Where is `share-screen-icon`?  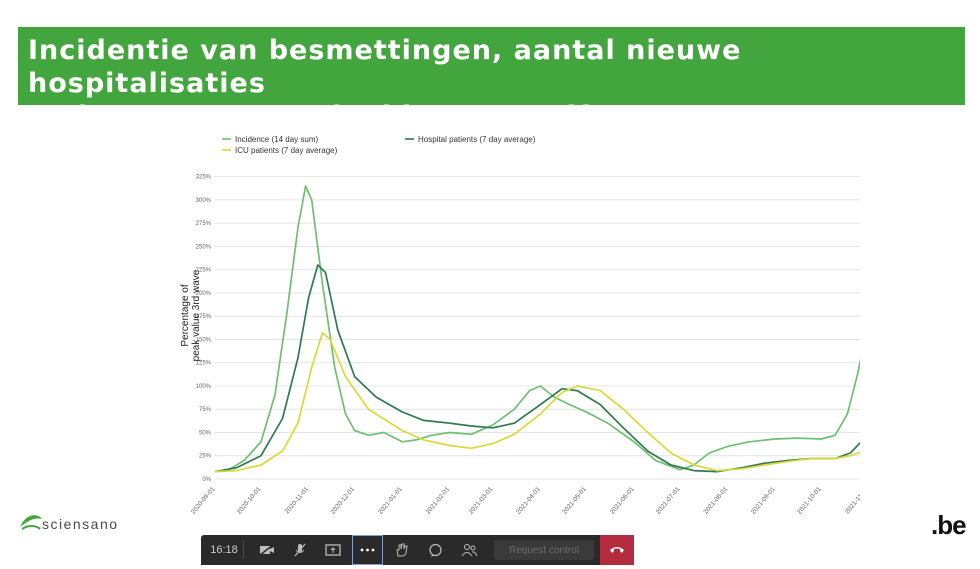
share-screen-icon is located at coordinates (333, 549).